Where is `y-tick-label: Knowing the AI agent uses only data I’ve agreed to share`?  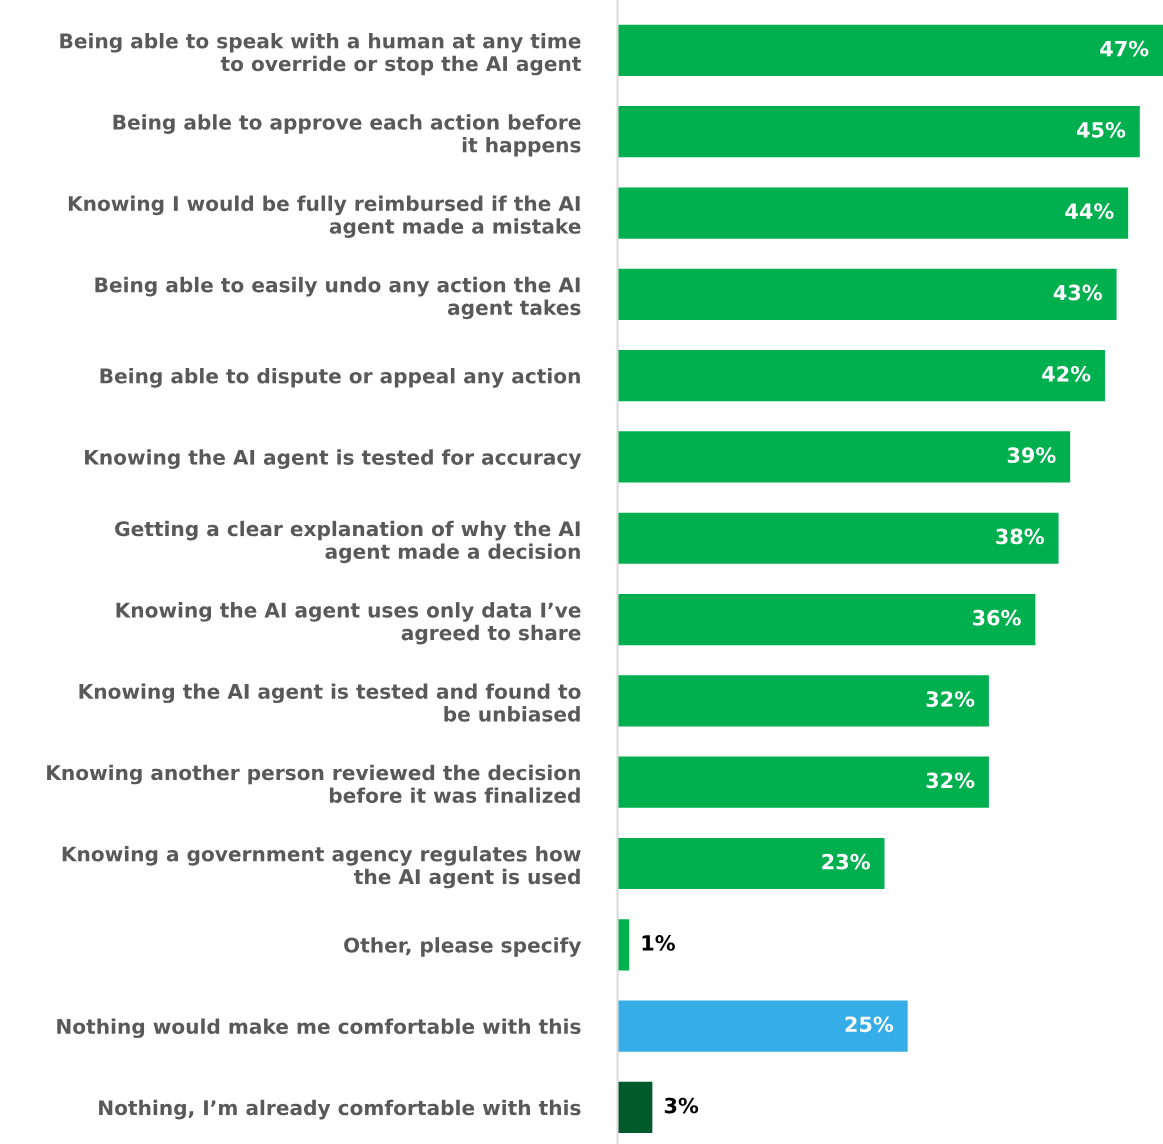 y-tick-label: Knowing the AI agent uses only data I’ve agreed to share is located at coordinates (348, 623).